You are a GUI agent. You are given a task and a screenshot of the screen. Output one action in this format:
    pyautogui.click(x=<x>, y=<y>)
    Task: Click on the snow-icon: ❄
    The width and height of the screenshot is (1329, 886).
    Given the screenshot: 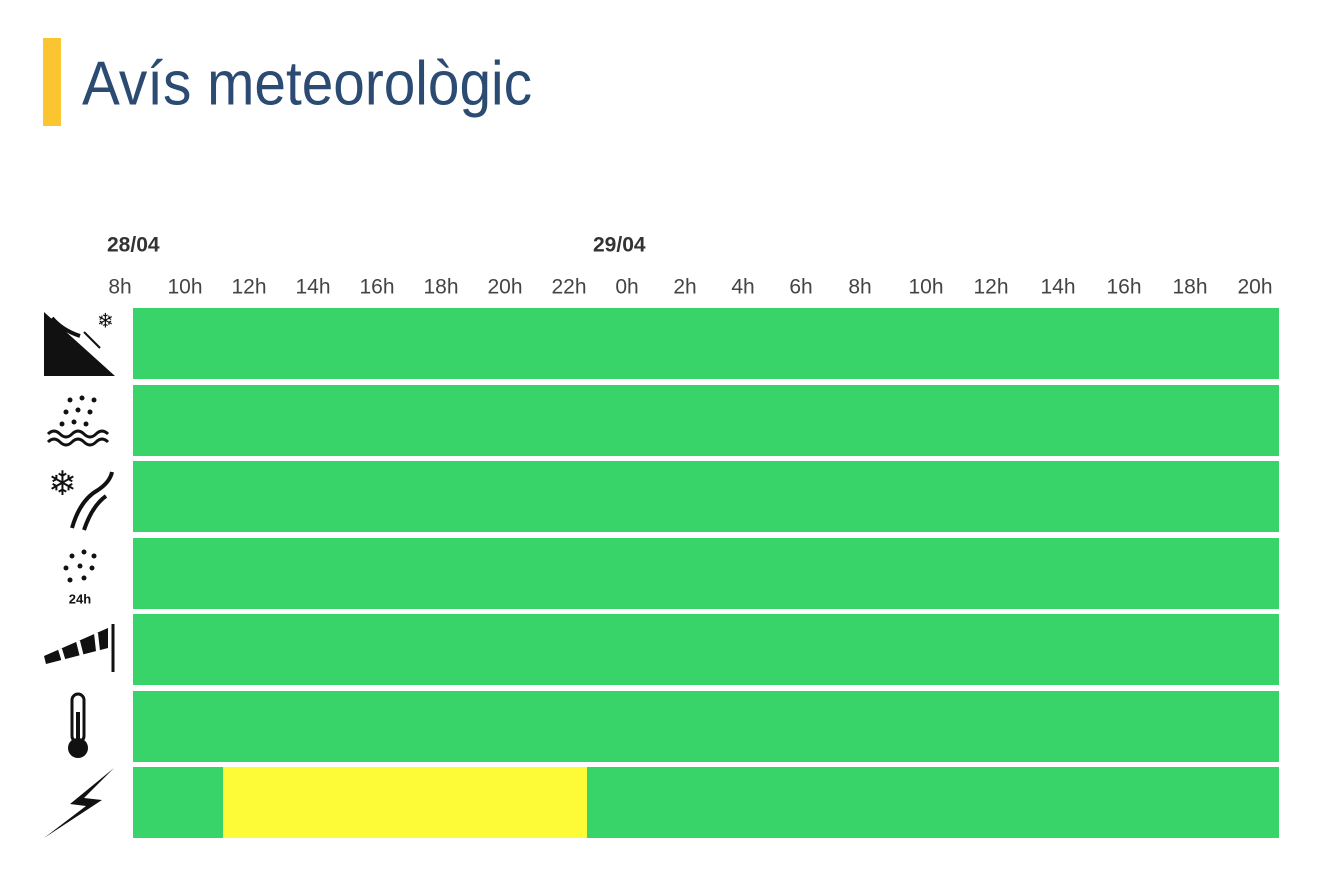 What is the action you would take?
    pyautogui.click(x=81, y=498)
    